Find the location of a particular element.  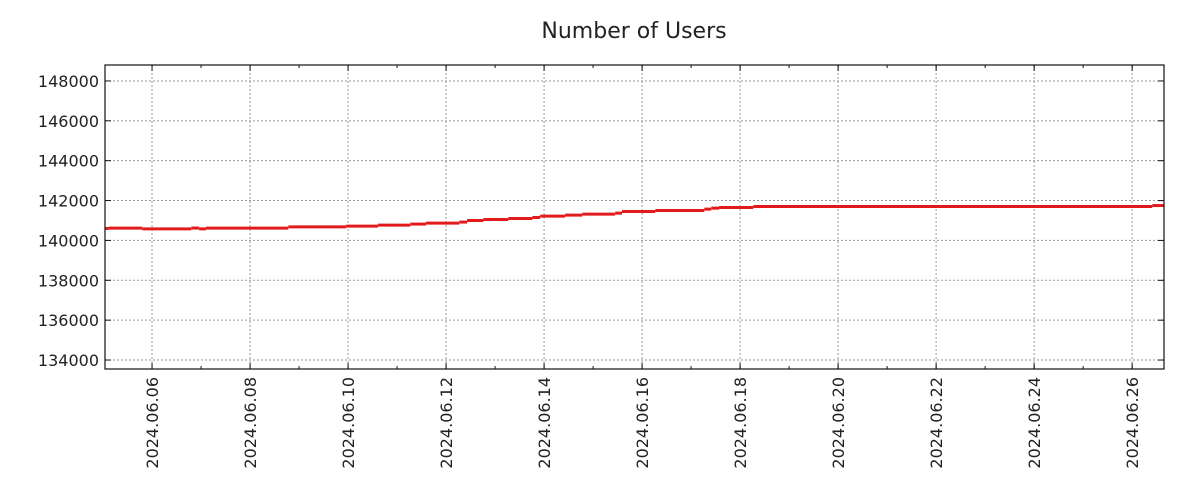

y-tick-label: 136000 is located at coordinates (68, 320).